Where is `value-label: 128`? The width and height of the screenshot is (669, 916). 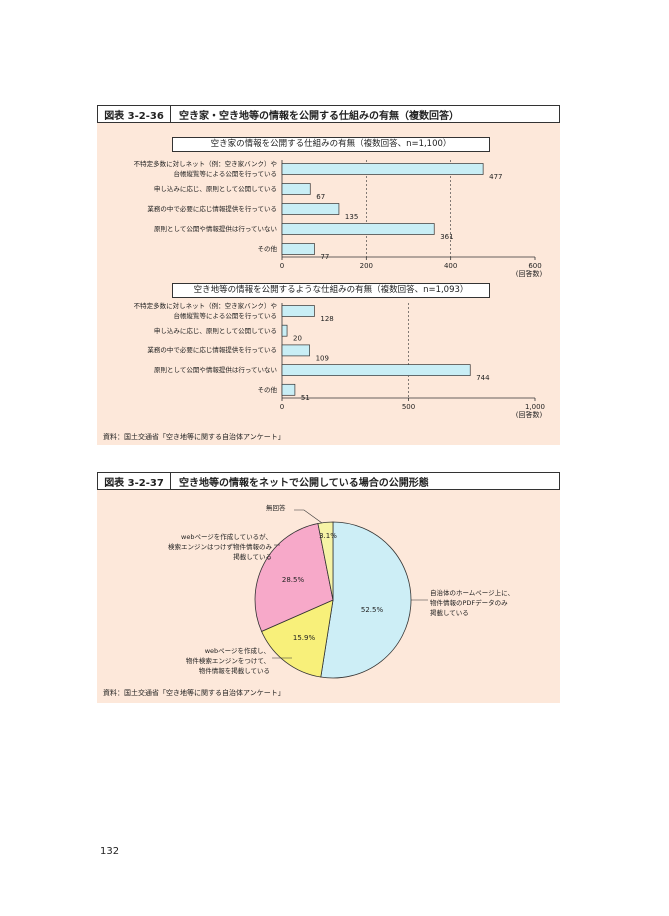 value-label: 128 is located at coordinates (326, 319).